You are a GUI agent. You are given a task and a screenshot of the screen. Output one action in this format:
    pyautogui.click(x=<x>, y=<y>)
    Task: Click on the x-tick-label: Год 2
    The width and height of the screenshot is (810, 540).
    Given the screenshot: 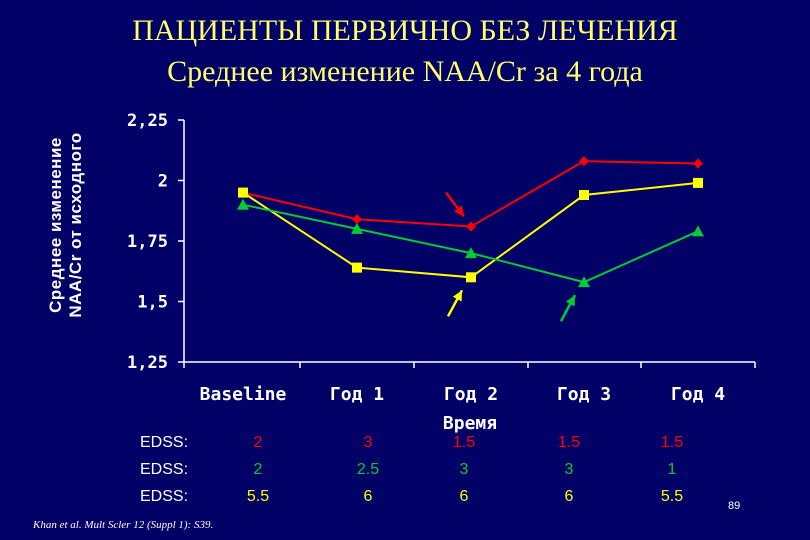 What is the action you would take?
    pyautogui.click(x=471, y=394)
    